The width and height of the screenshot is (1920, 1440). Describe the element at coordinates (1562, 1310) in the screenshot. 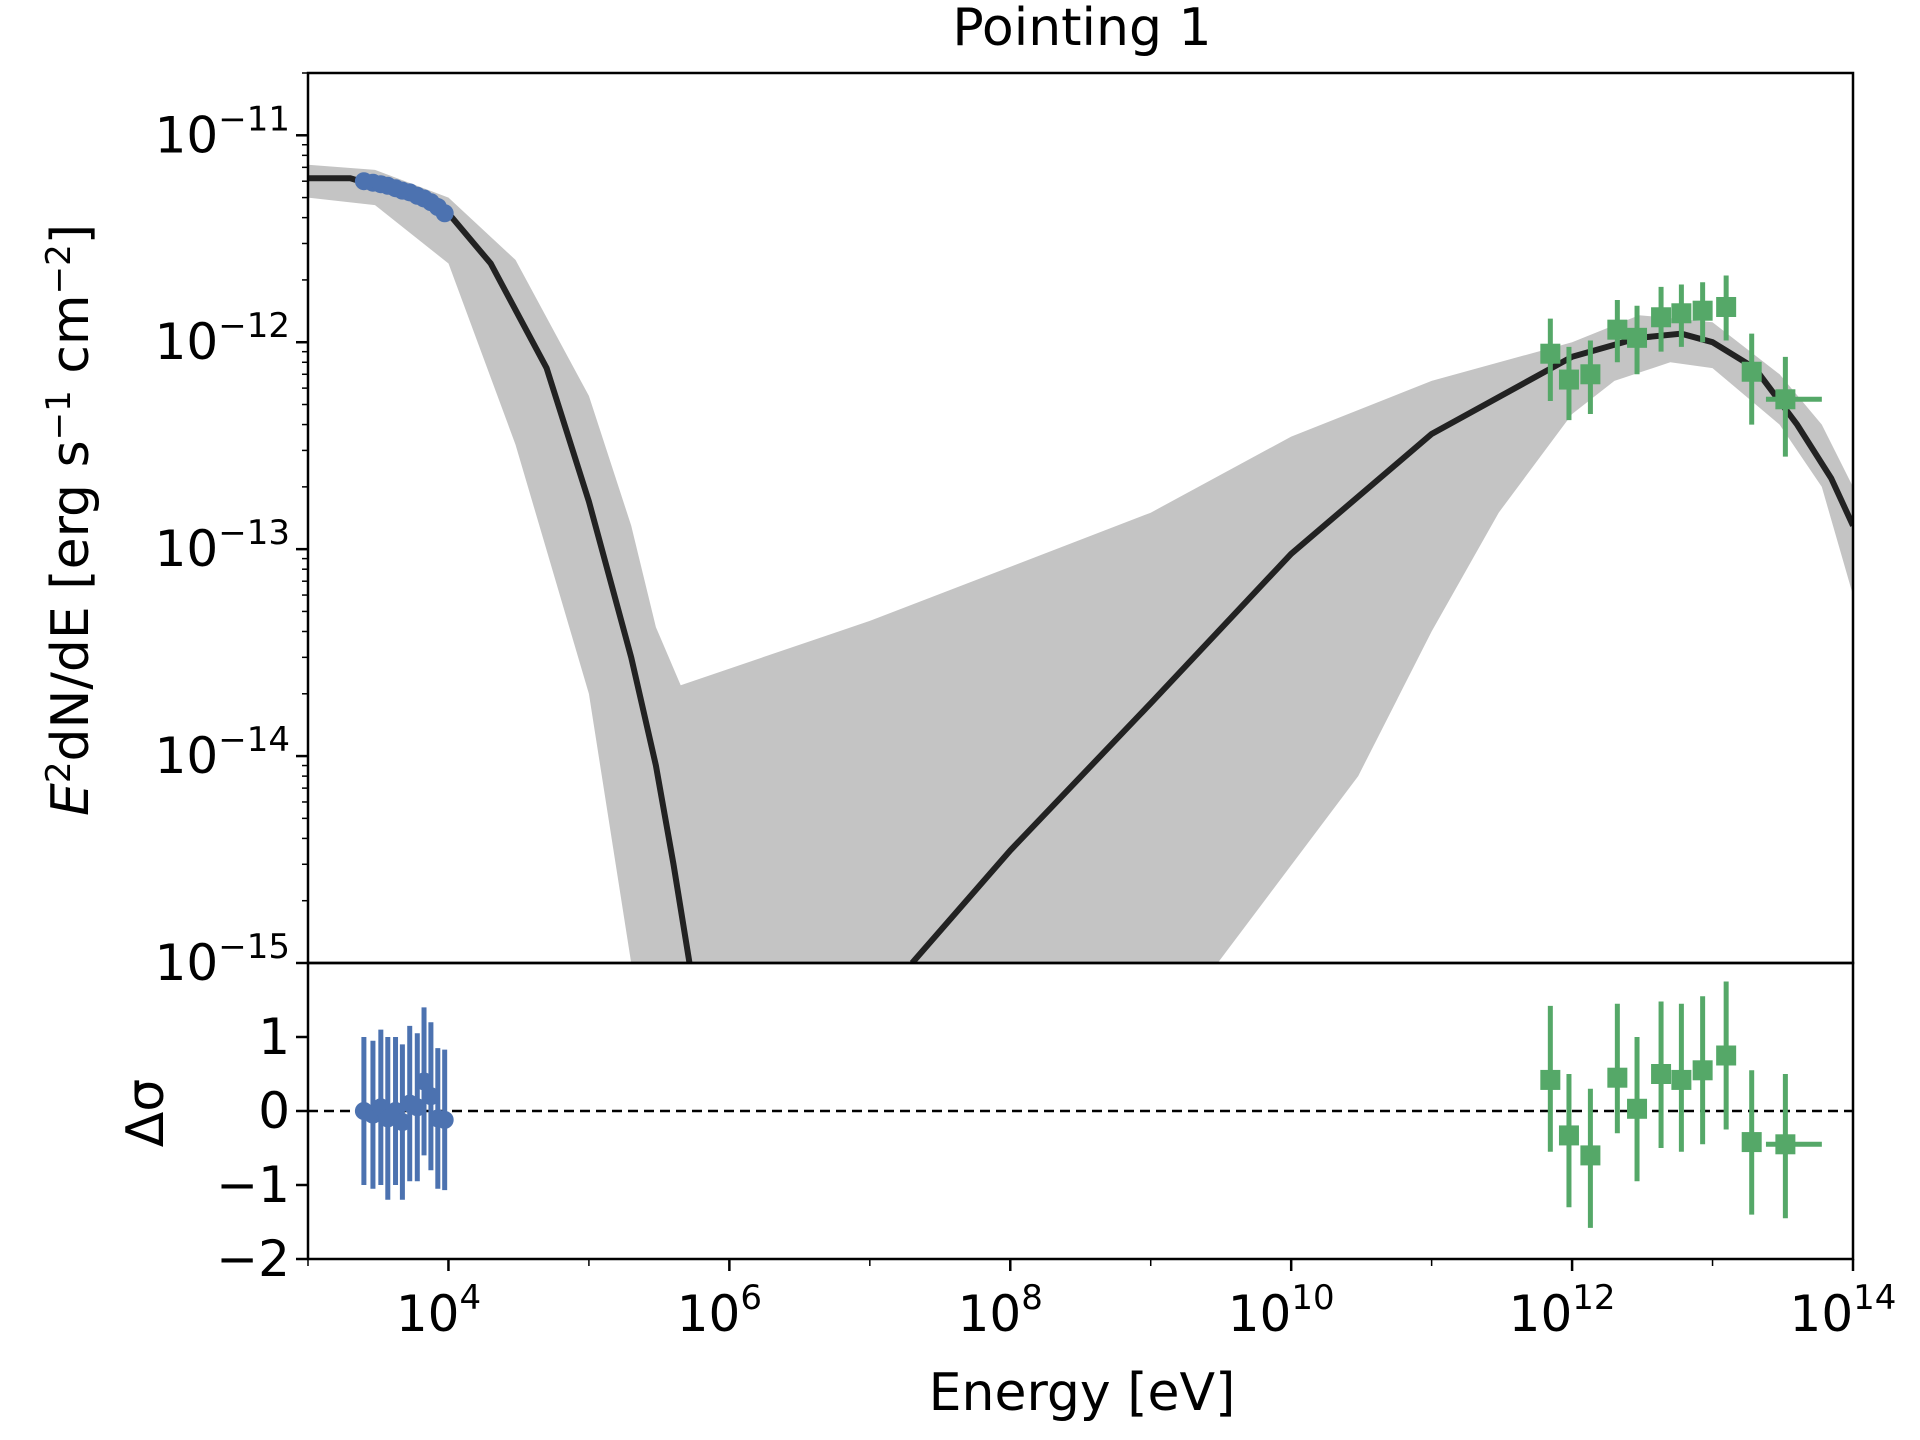

I see `x-tick-label: 10¹²` at that location.